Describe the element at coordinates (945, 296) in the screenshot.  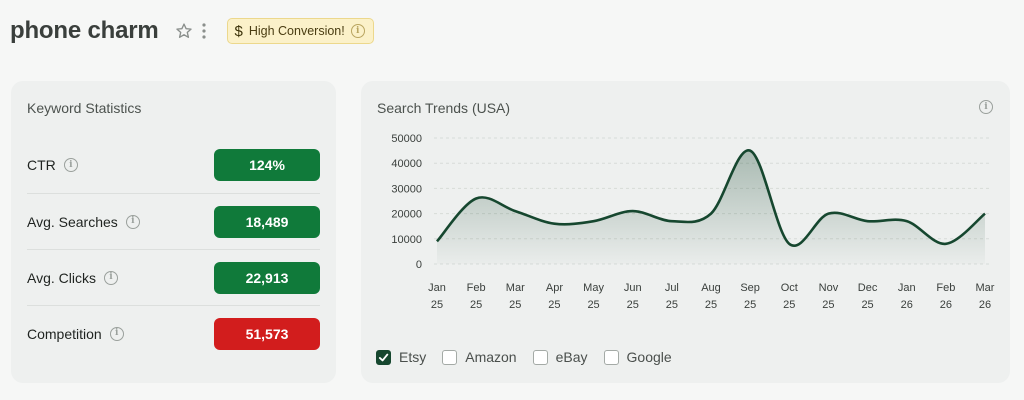
I see `x-tick-label: Feb 26` at that location.